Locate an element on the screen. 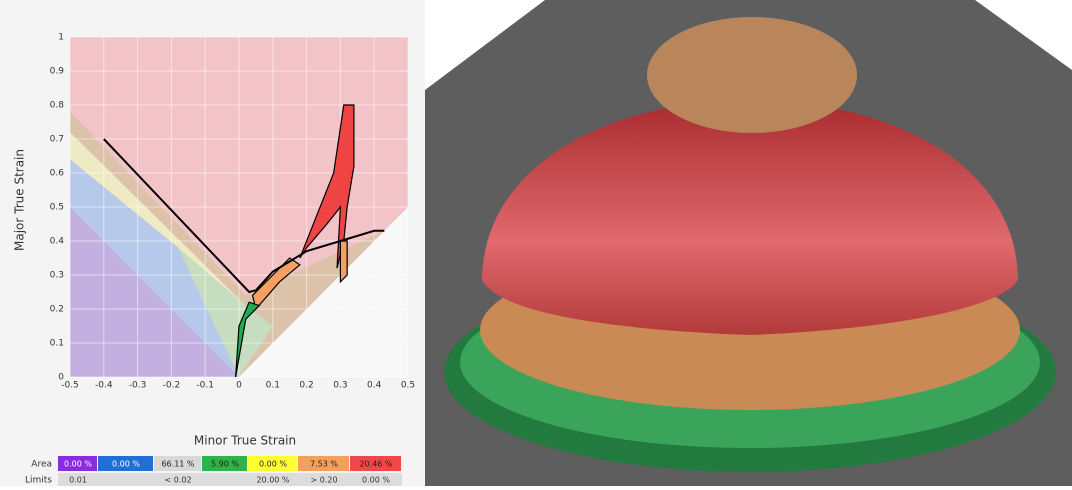 The height and width of the screenshot is (490, 1072). x-tick-label: 0.1 is located at coordinates (273, 386).